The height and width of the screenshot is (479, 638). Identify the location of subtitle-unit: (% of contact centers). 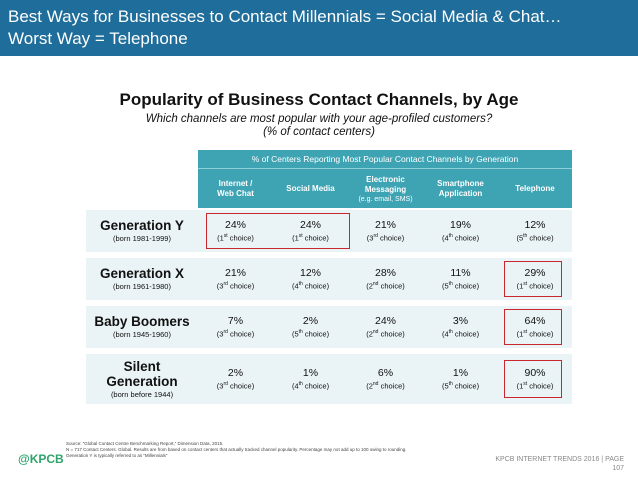
(319, 132).